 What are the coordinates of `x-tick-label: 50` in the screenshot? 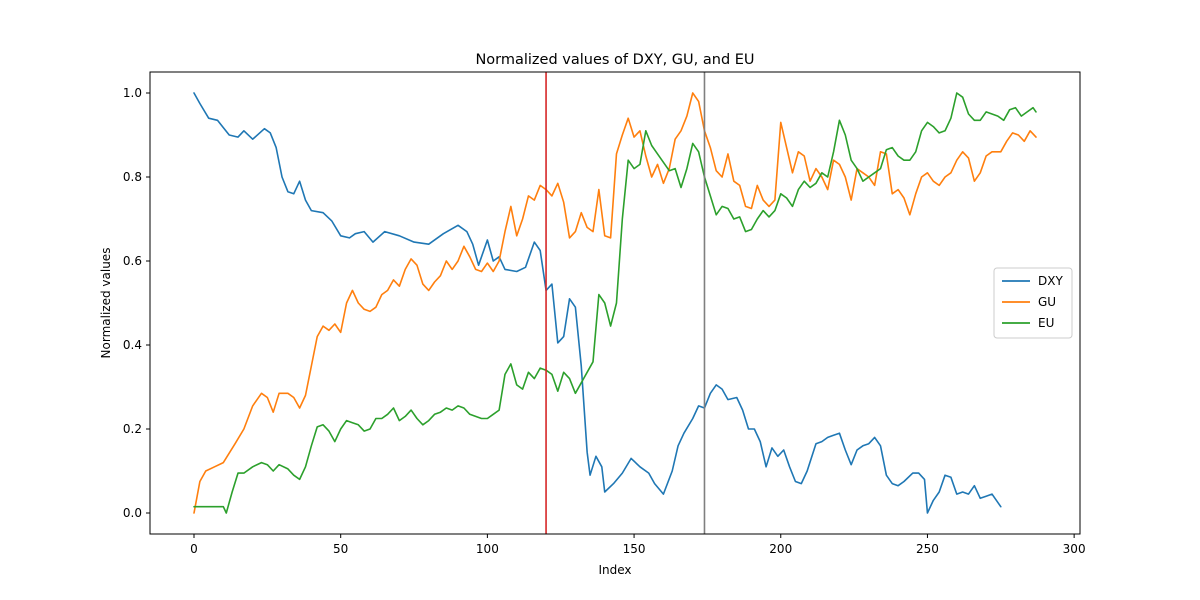 It's located at (340, 549).